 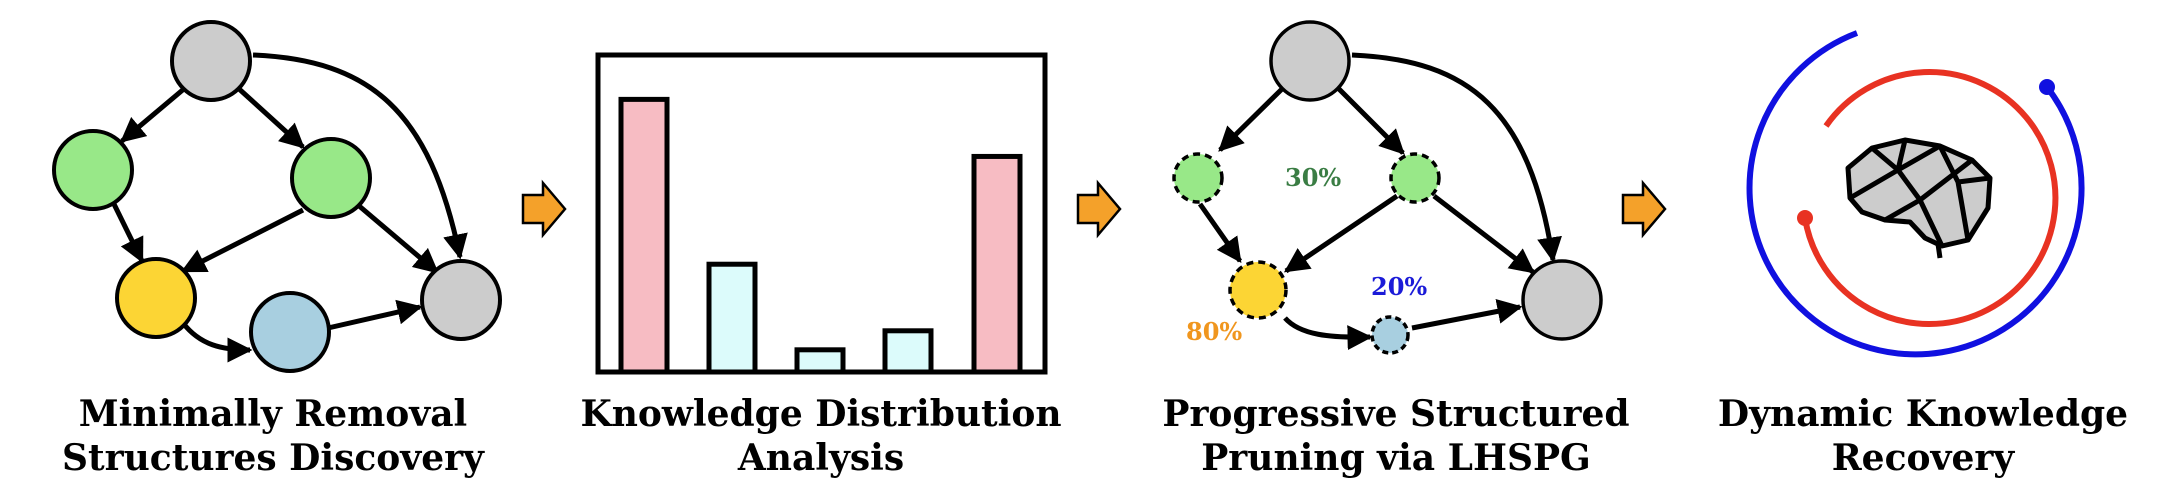 I want to click on brain-icon, so click(x=1919, y=198).